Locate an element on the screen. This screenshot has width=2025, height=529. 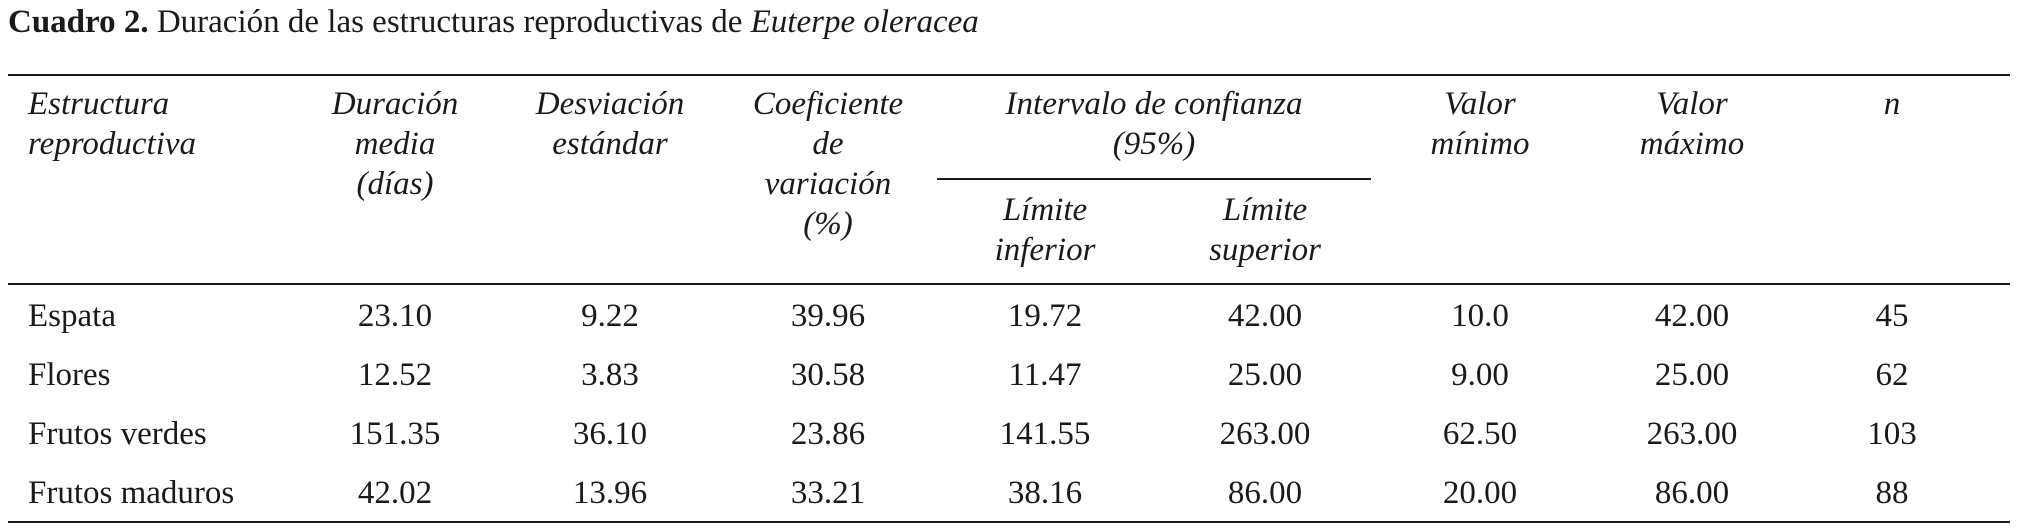
interval-group-rule is located at coordinates (1154, 179).